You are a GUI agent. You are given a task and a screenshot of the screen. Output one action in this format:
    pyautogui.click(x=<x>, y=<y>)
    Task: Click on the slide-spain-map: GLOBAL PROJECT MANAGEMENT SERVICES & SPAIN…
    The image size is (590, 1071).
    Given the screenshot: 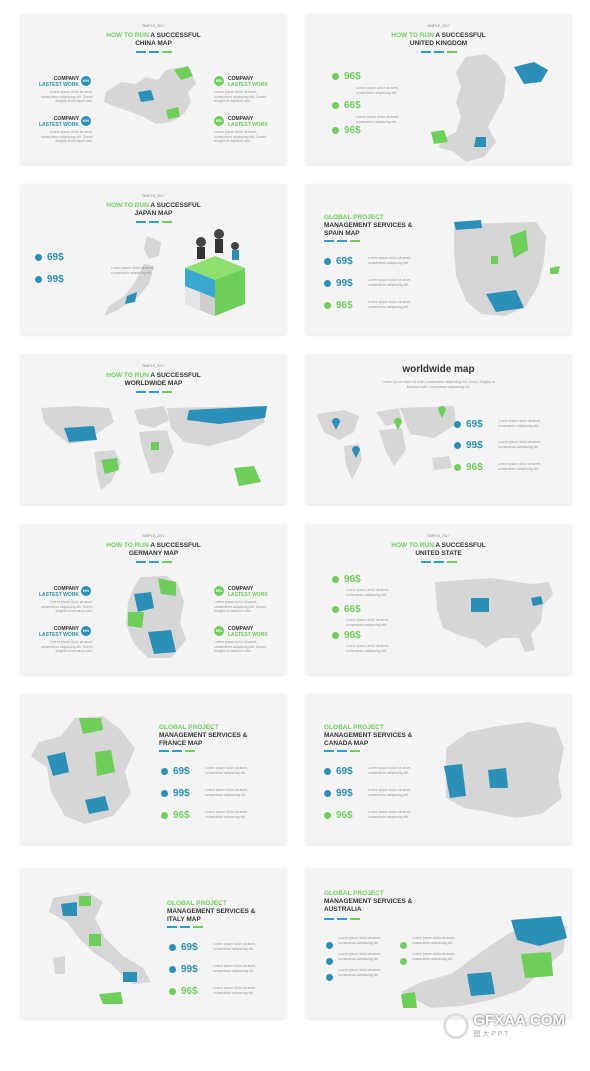 What is the action you would take?
    pyautogui.click(x=438, y=259)
    